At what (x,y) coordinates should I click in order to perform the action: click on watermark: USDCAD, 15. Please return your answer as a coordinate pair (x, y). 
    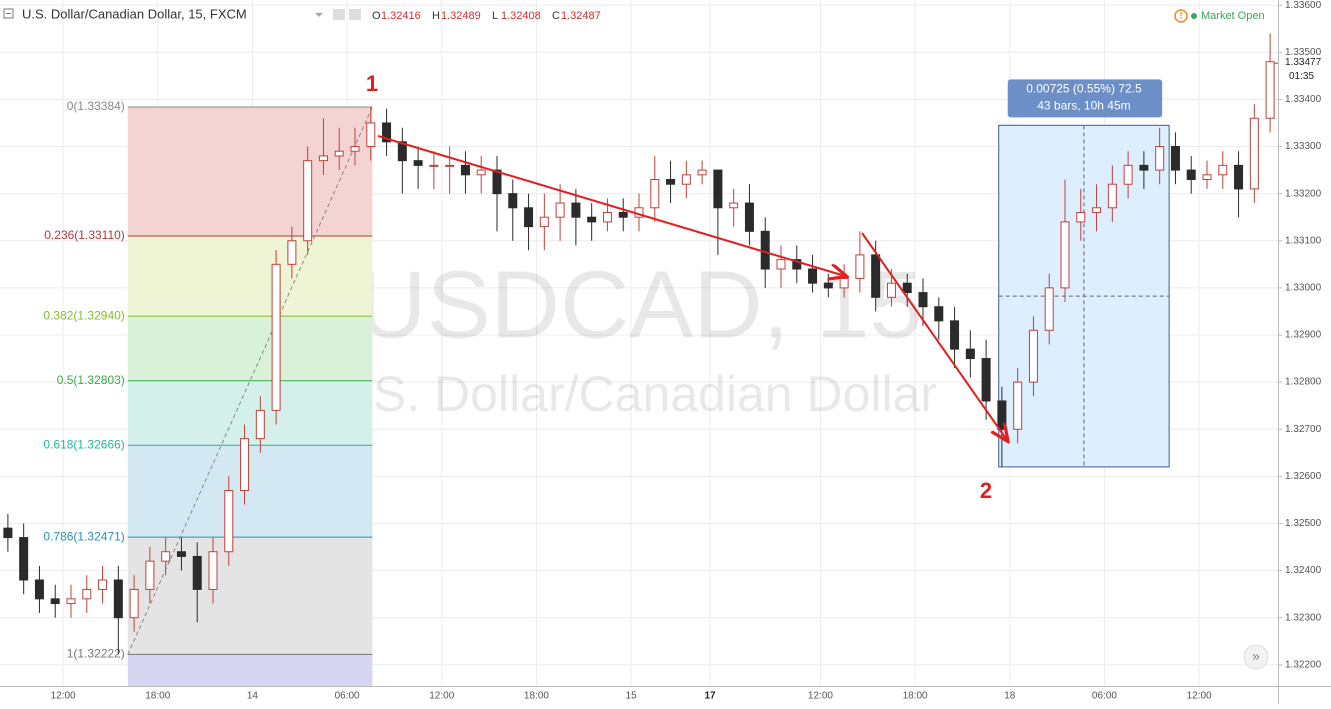
    Looking at the image, I should click on (640, 304).